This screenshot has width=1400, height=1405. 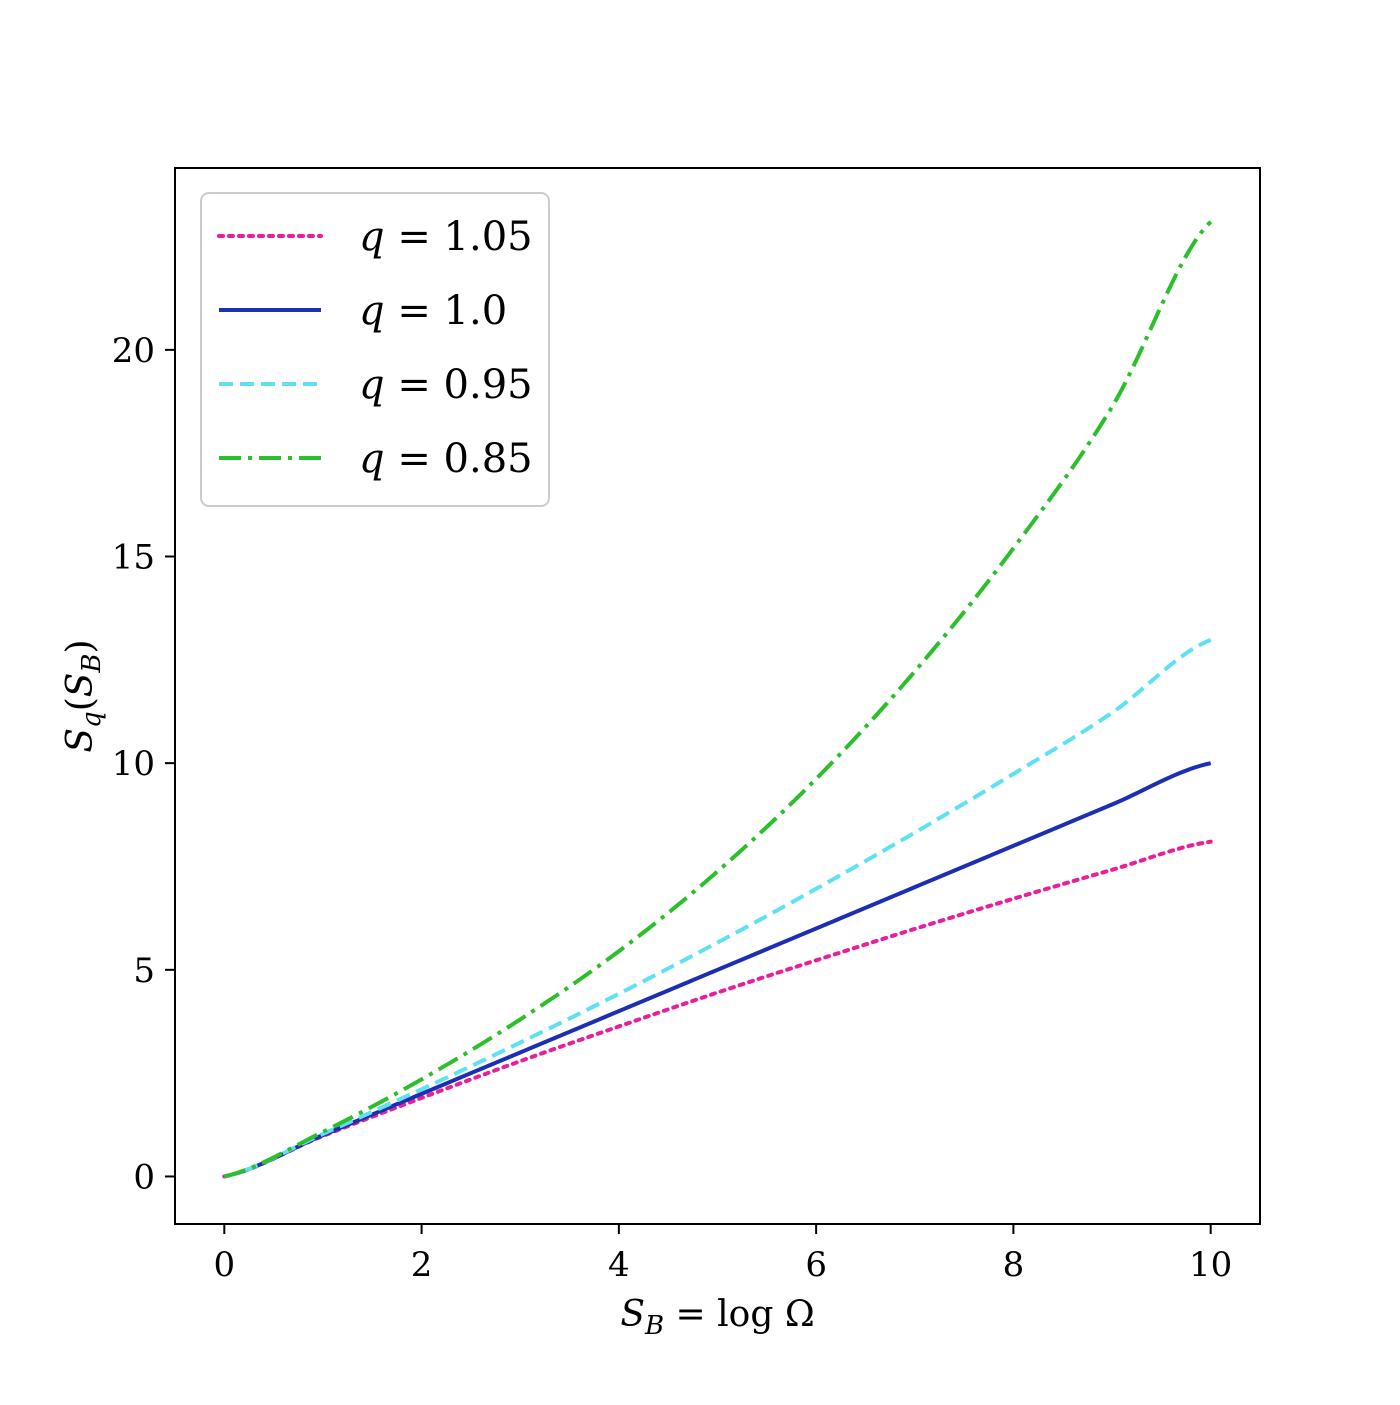 I want to click on legend-label-rest-3: = 0.85, so click(x=459, y=459).